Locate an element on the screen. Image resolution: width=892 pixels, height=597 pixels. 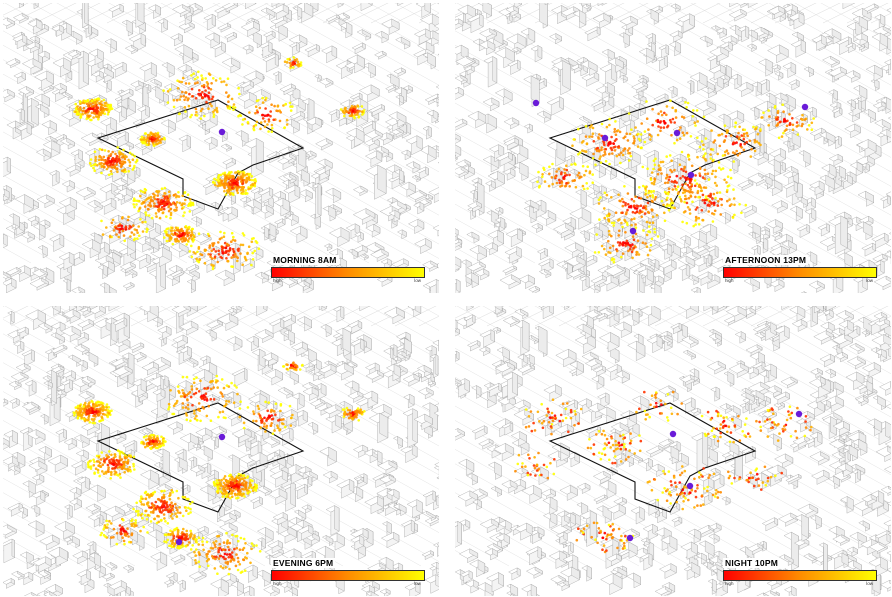
heat-legend: NIGHT 10PM high low is located at coordinates (799, 575).